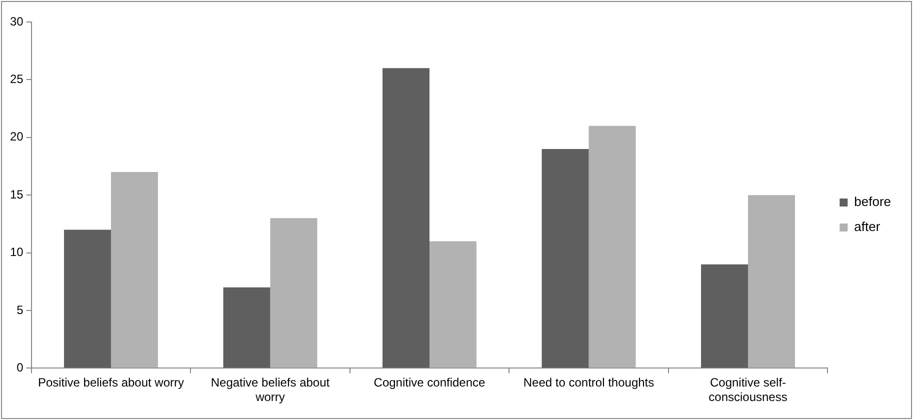  I want to click on y-tick-label: 5, so click(20, 309).